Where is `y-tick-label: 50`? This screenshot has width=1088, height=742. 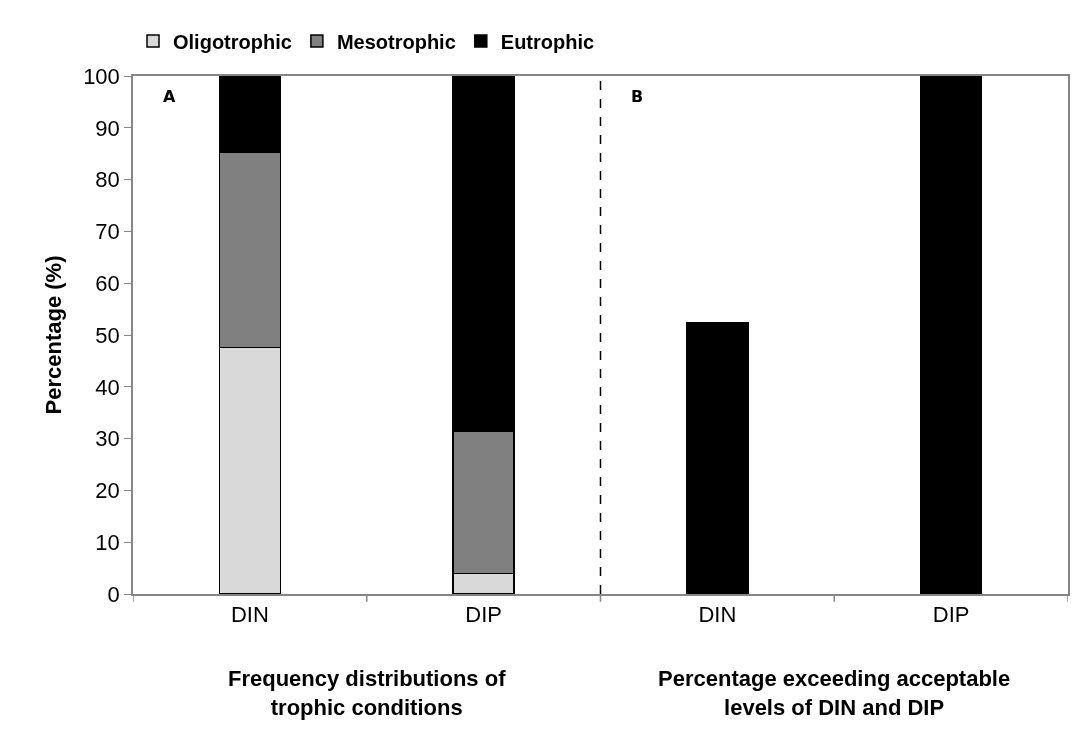 y-tick-label: 50 is located at coordinates (107, 335).